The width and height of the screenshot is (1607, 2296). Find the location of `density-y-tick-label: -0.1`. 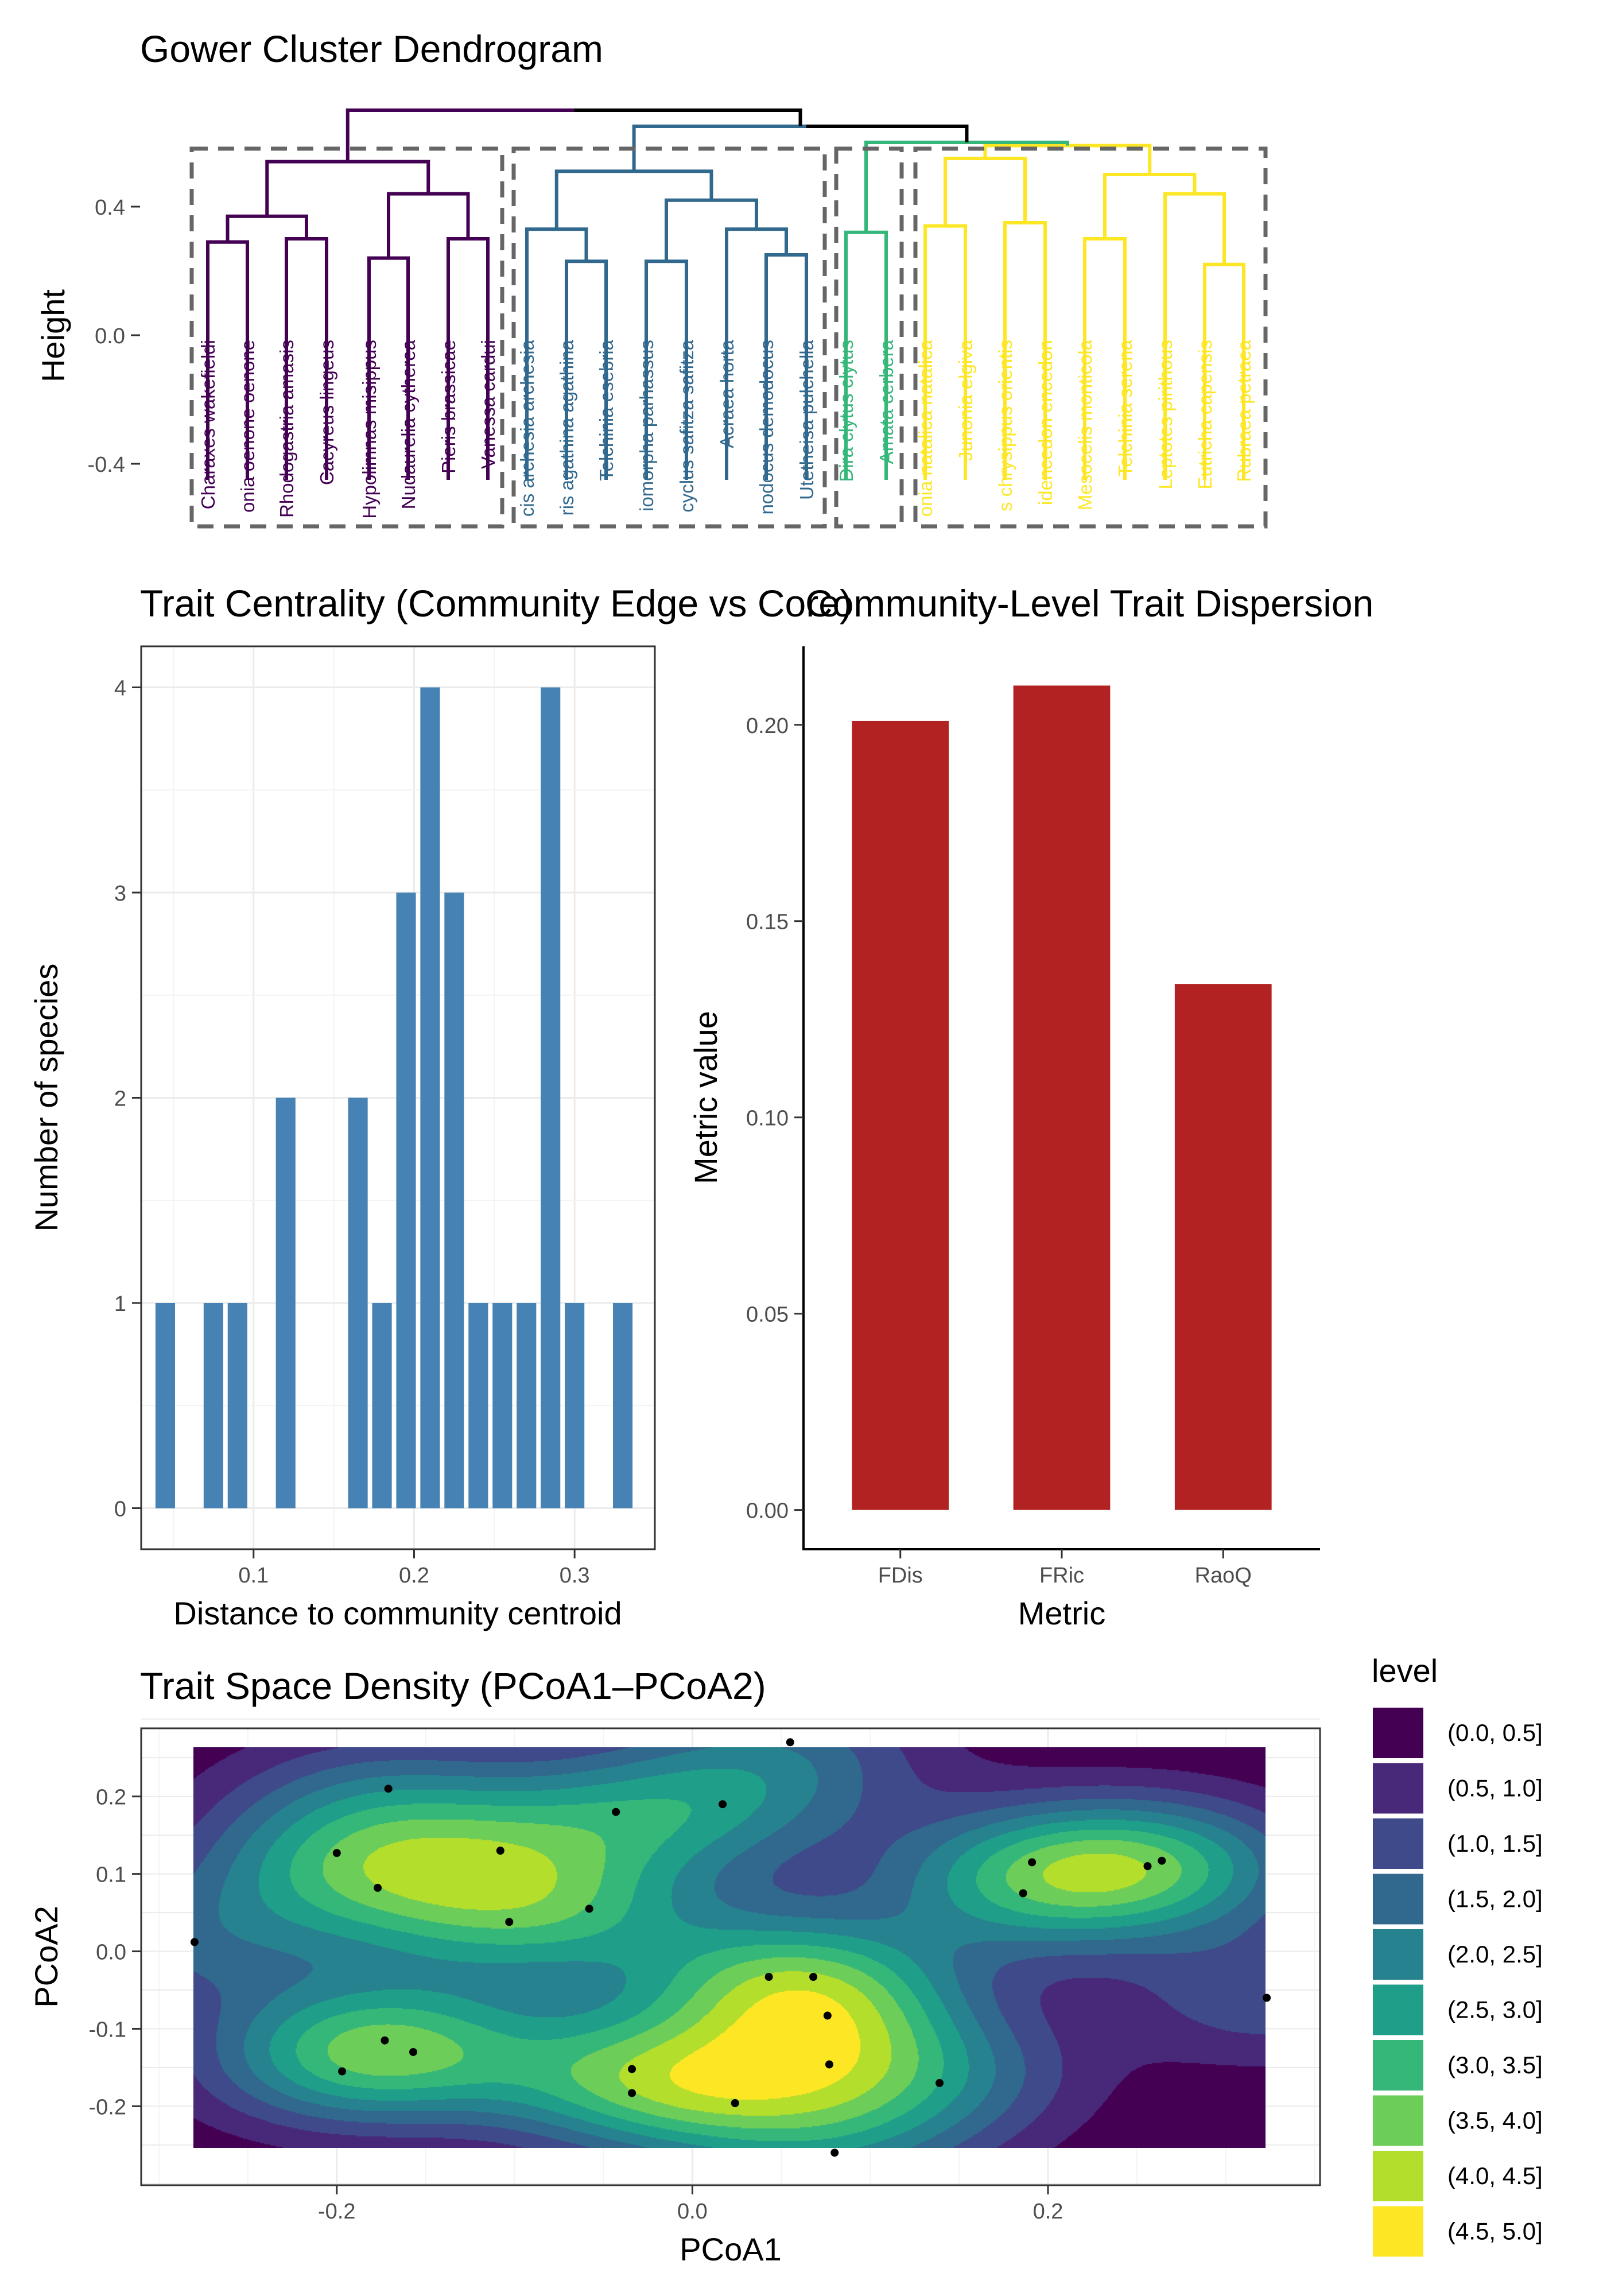

density-y-tick-label: -0.1 is located at coordinates (107, 2030).